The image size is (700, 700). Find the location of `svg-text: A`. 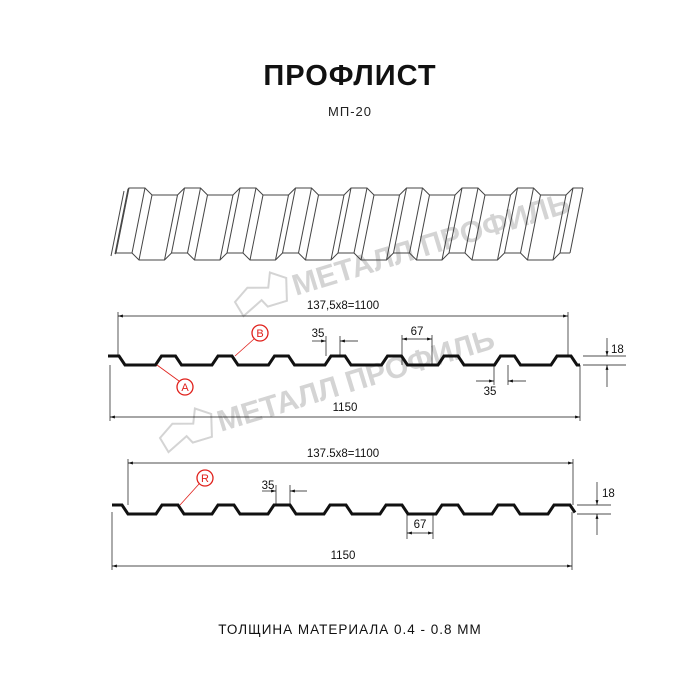

svg-text: A is located at coordinates (185, 388).